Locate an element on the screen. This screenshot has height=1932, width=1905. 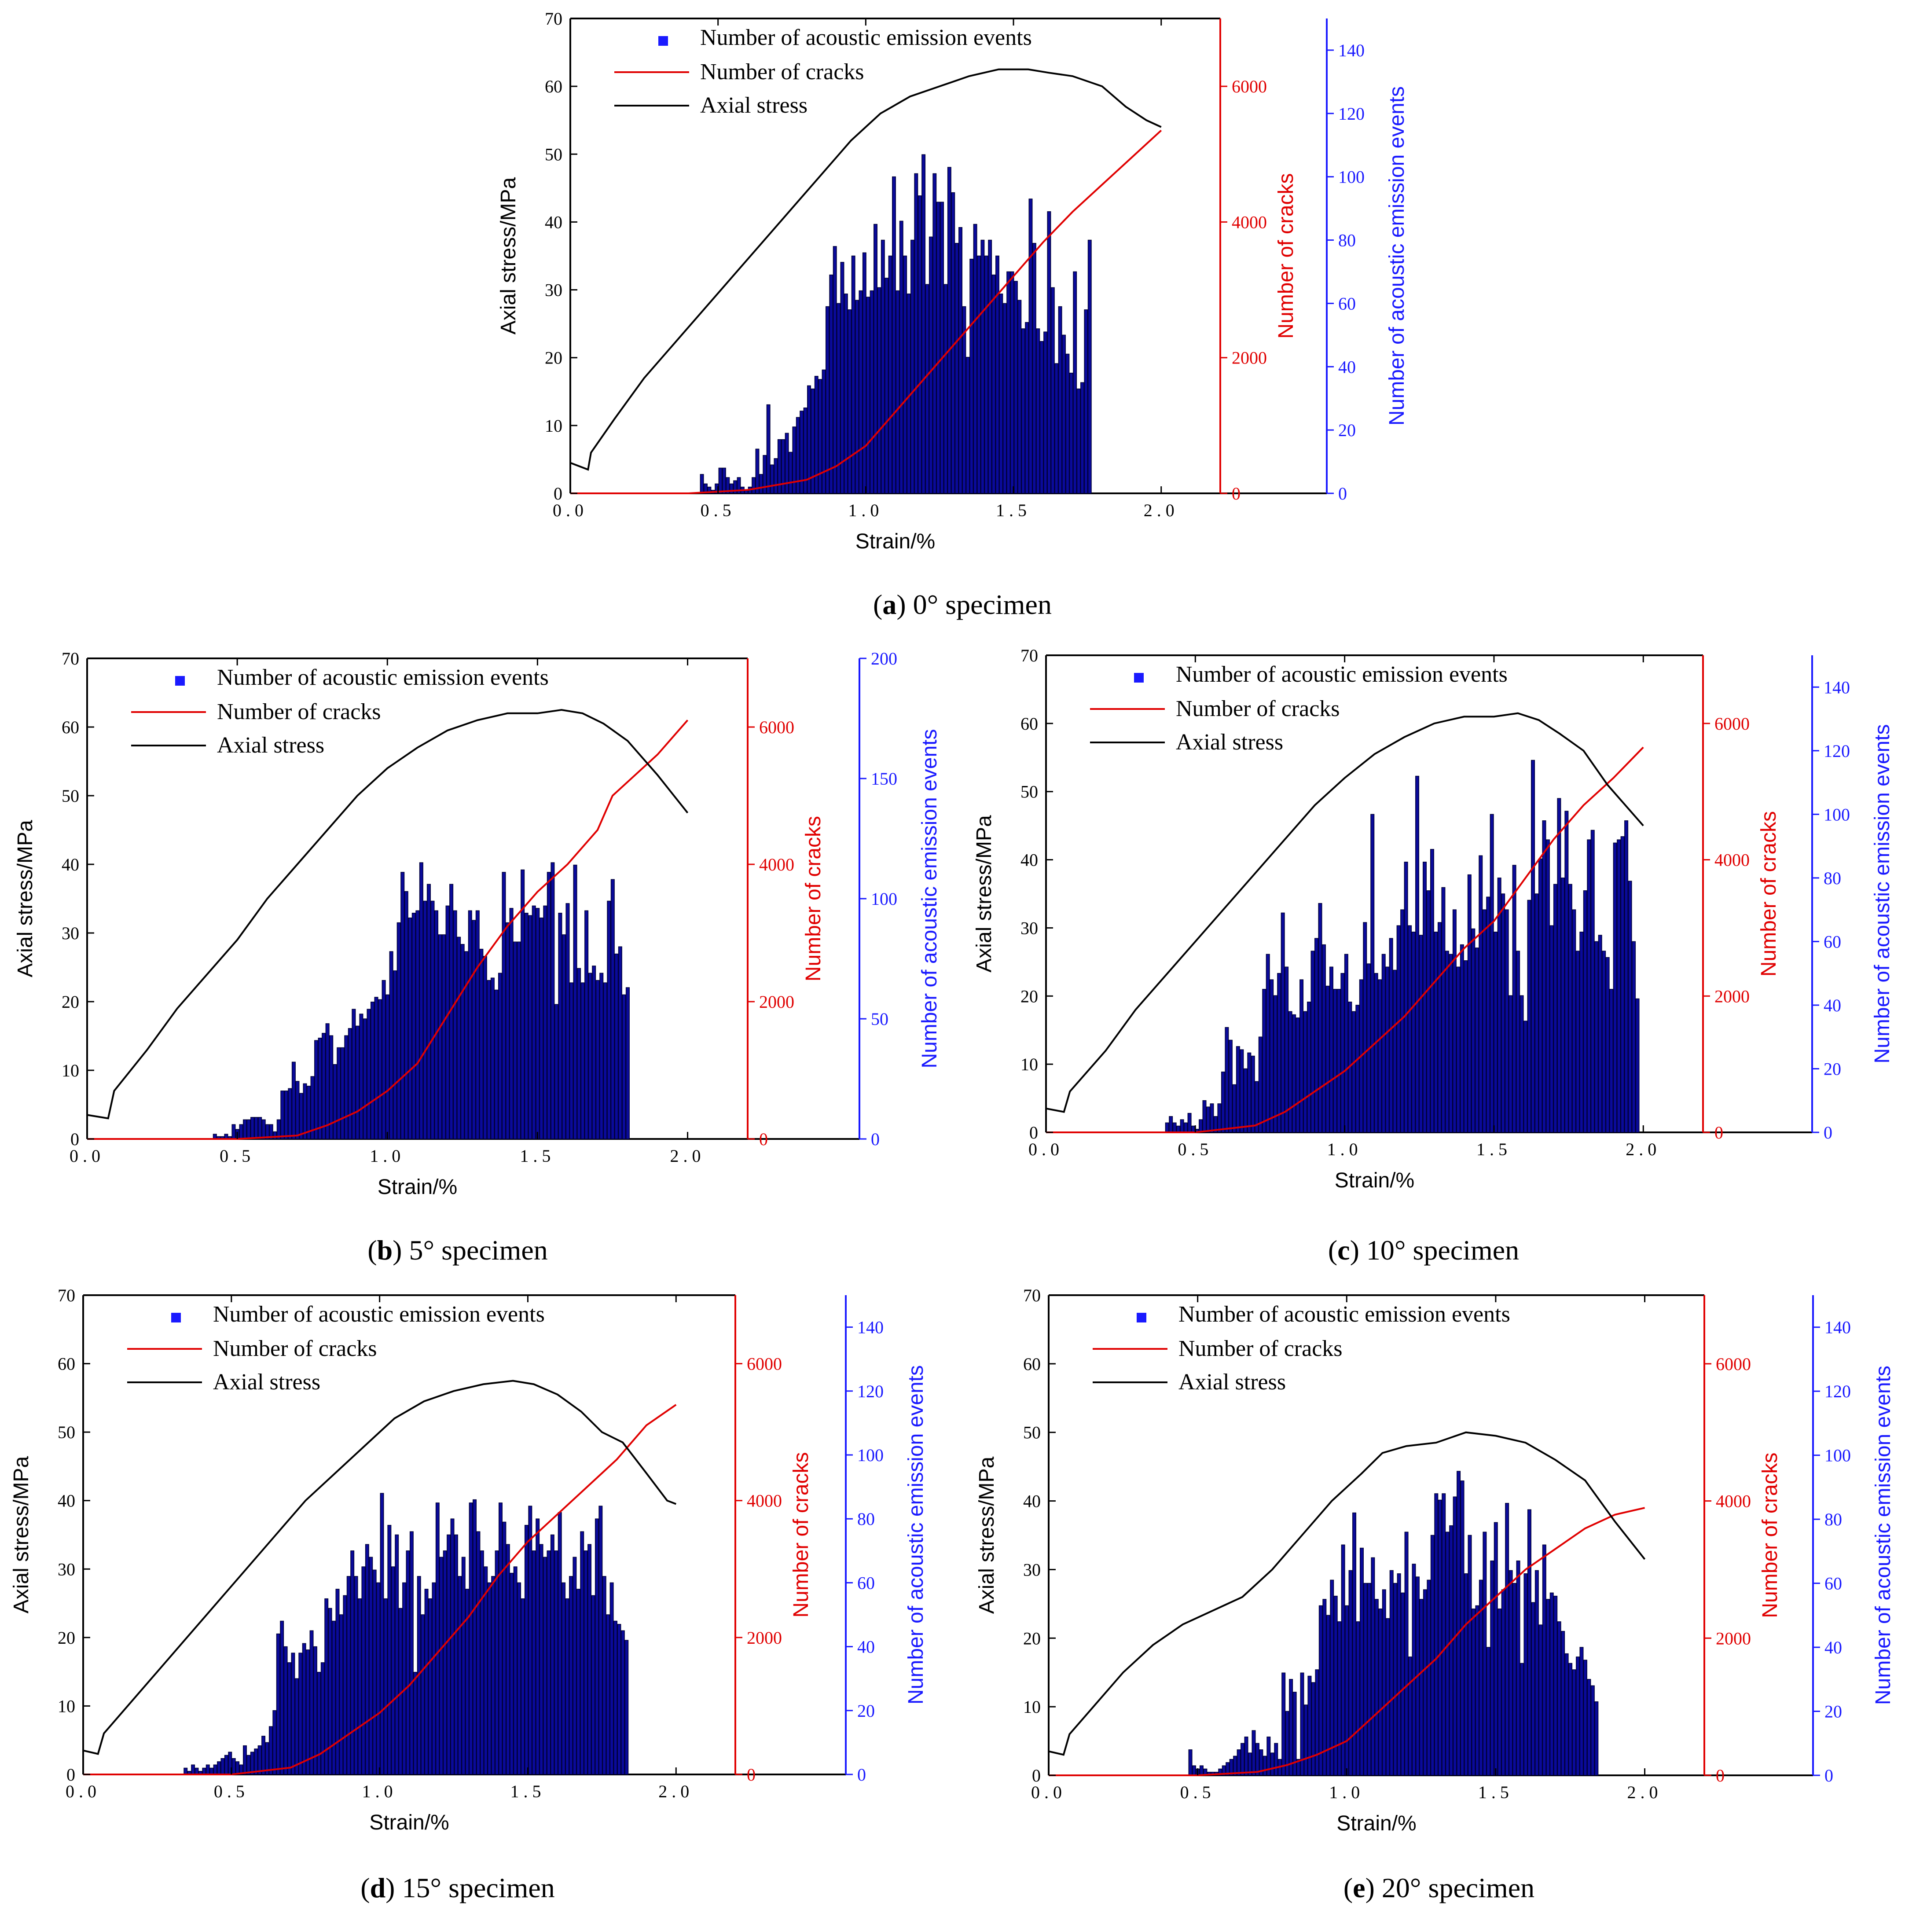
y-tick-label: 60 is located at coordinates (553, 86).